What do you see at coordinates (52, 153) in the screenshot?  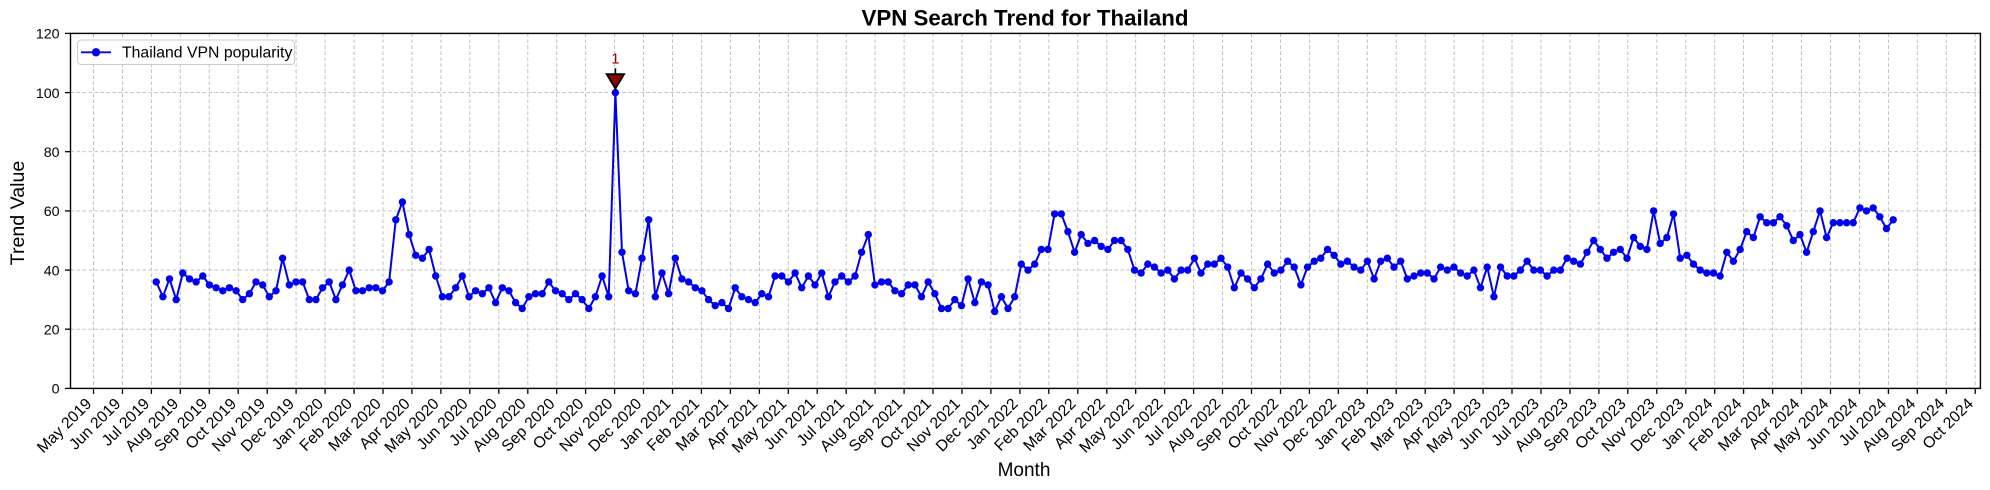 I see `svg-text: 80` at bounding box center [52, 153].